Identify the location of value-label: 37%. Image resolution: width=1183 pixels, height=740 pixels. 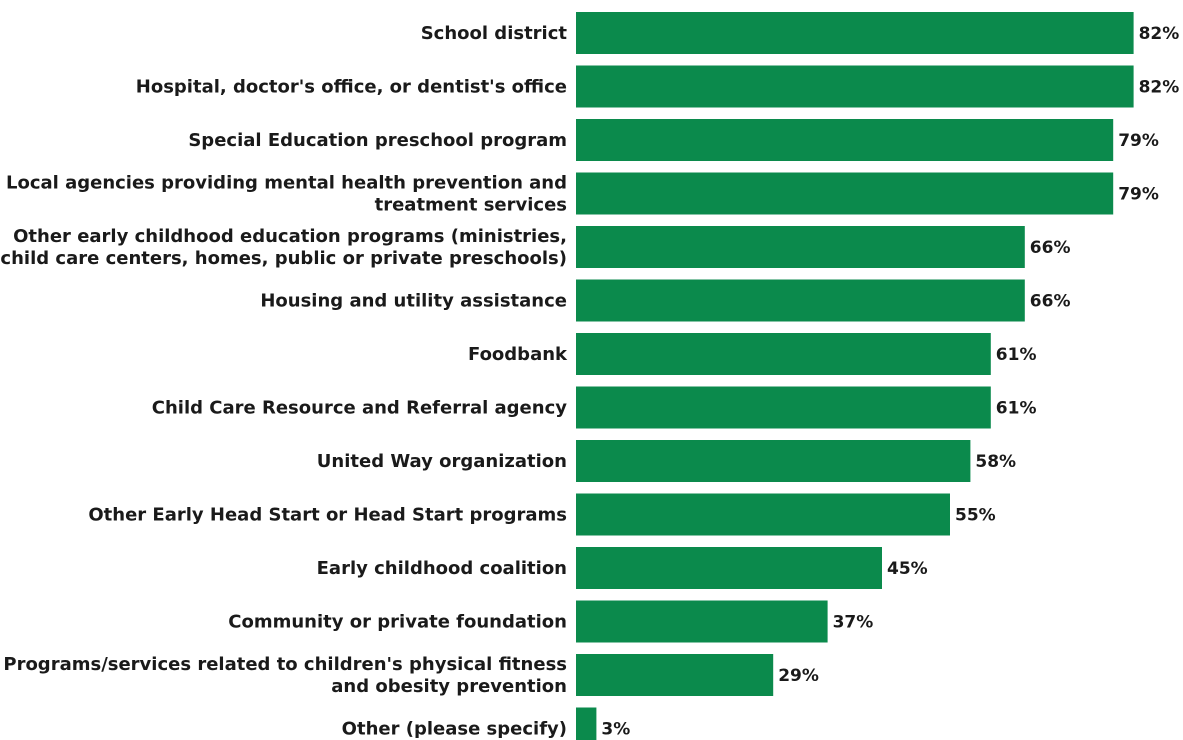
(853, 623).